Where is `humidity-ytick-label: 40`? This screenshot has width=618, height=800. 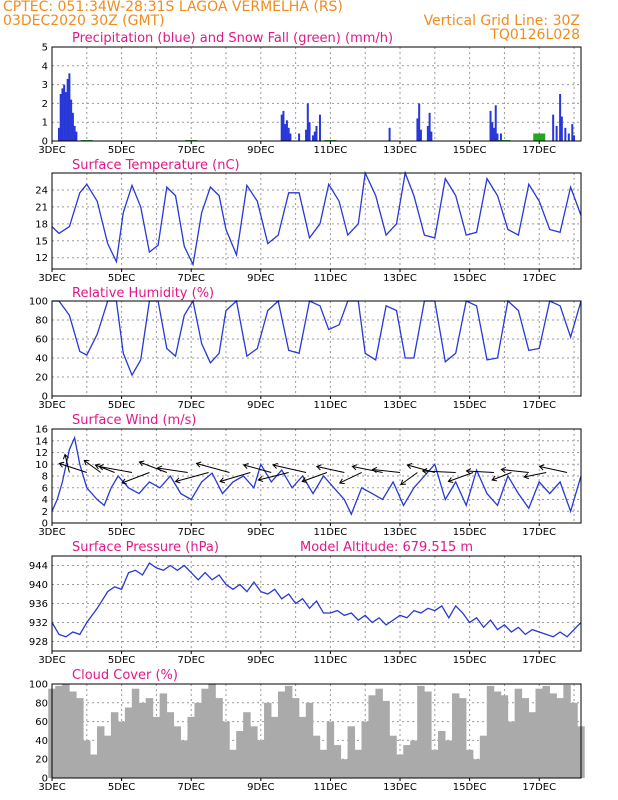 humidity-ytick-label: 40 is located at coordinates (41, 359).